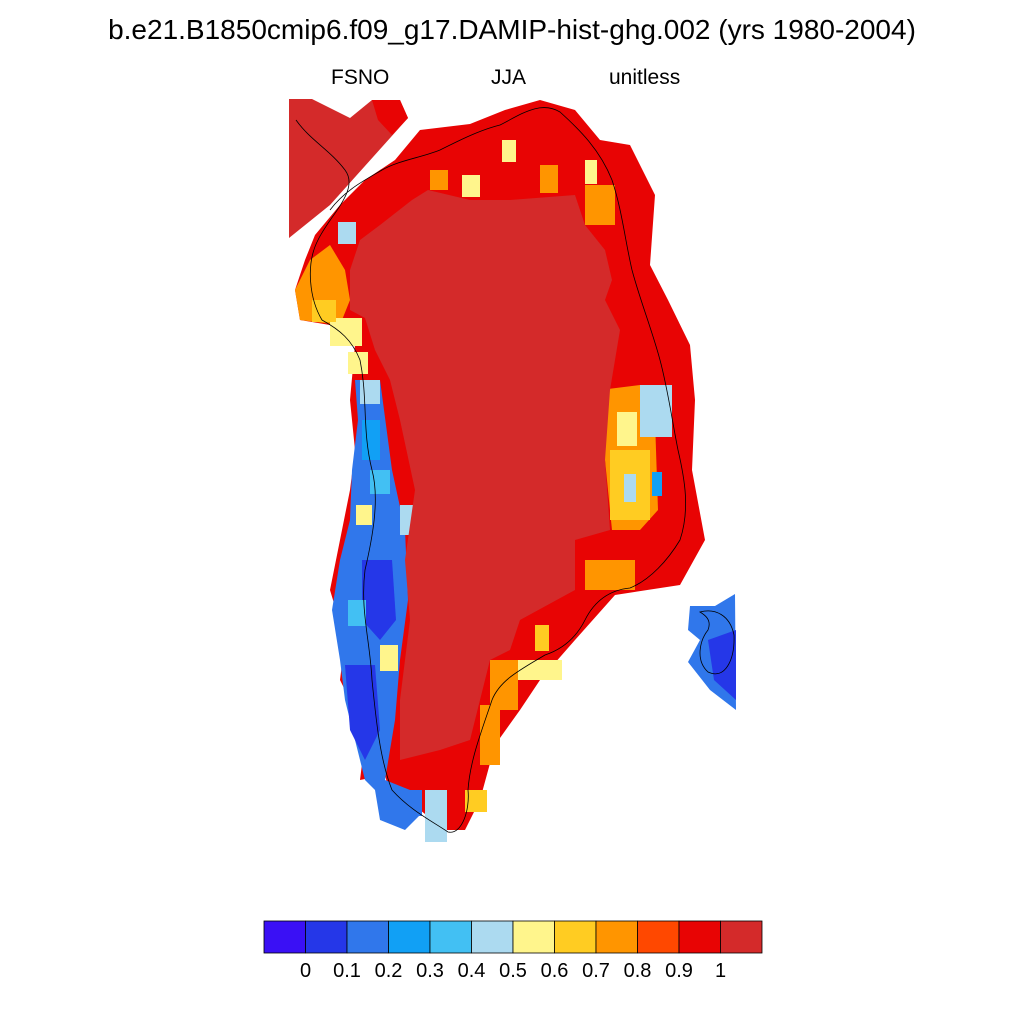  What do you see at coordinates (379, 600) in the screenshot?
I see `west-deep-blue` at bounding box center [379, 600].